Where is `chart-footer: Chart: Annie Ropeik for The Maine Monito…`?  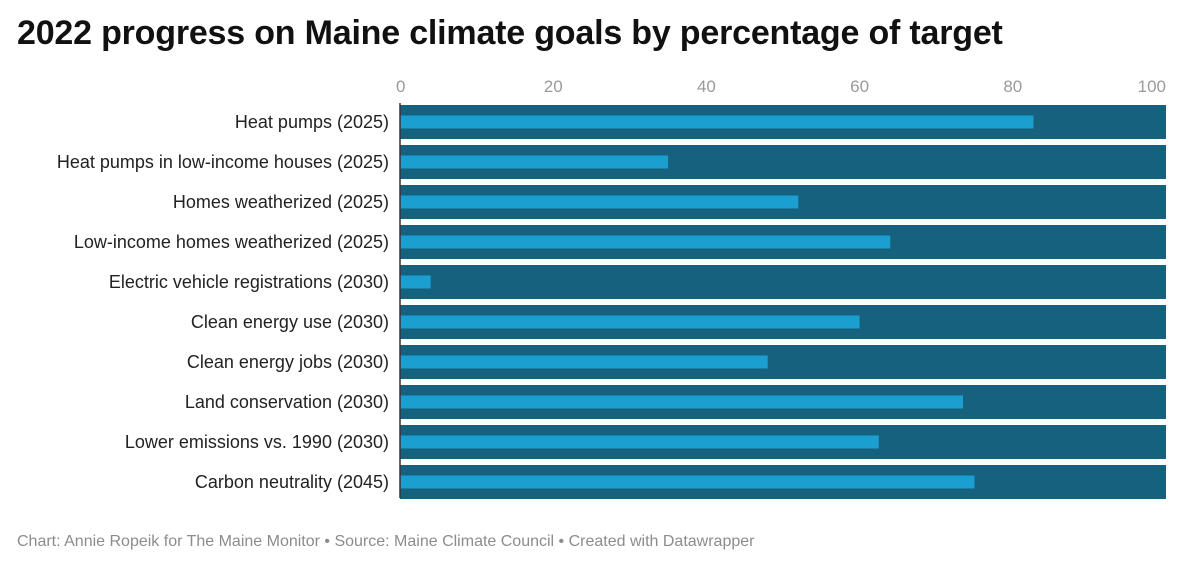
chart-footer: Chart: Annie Ropeik for The Maine Monito… is located at coordinates (386, 541).